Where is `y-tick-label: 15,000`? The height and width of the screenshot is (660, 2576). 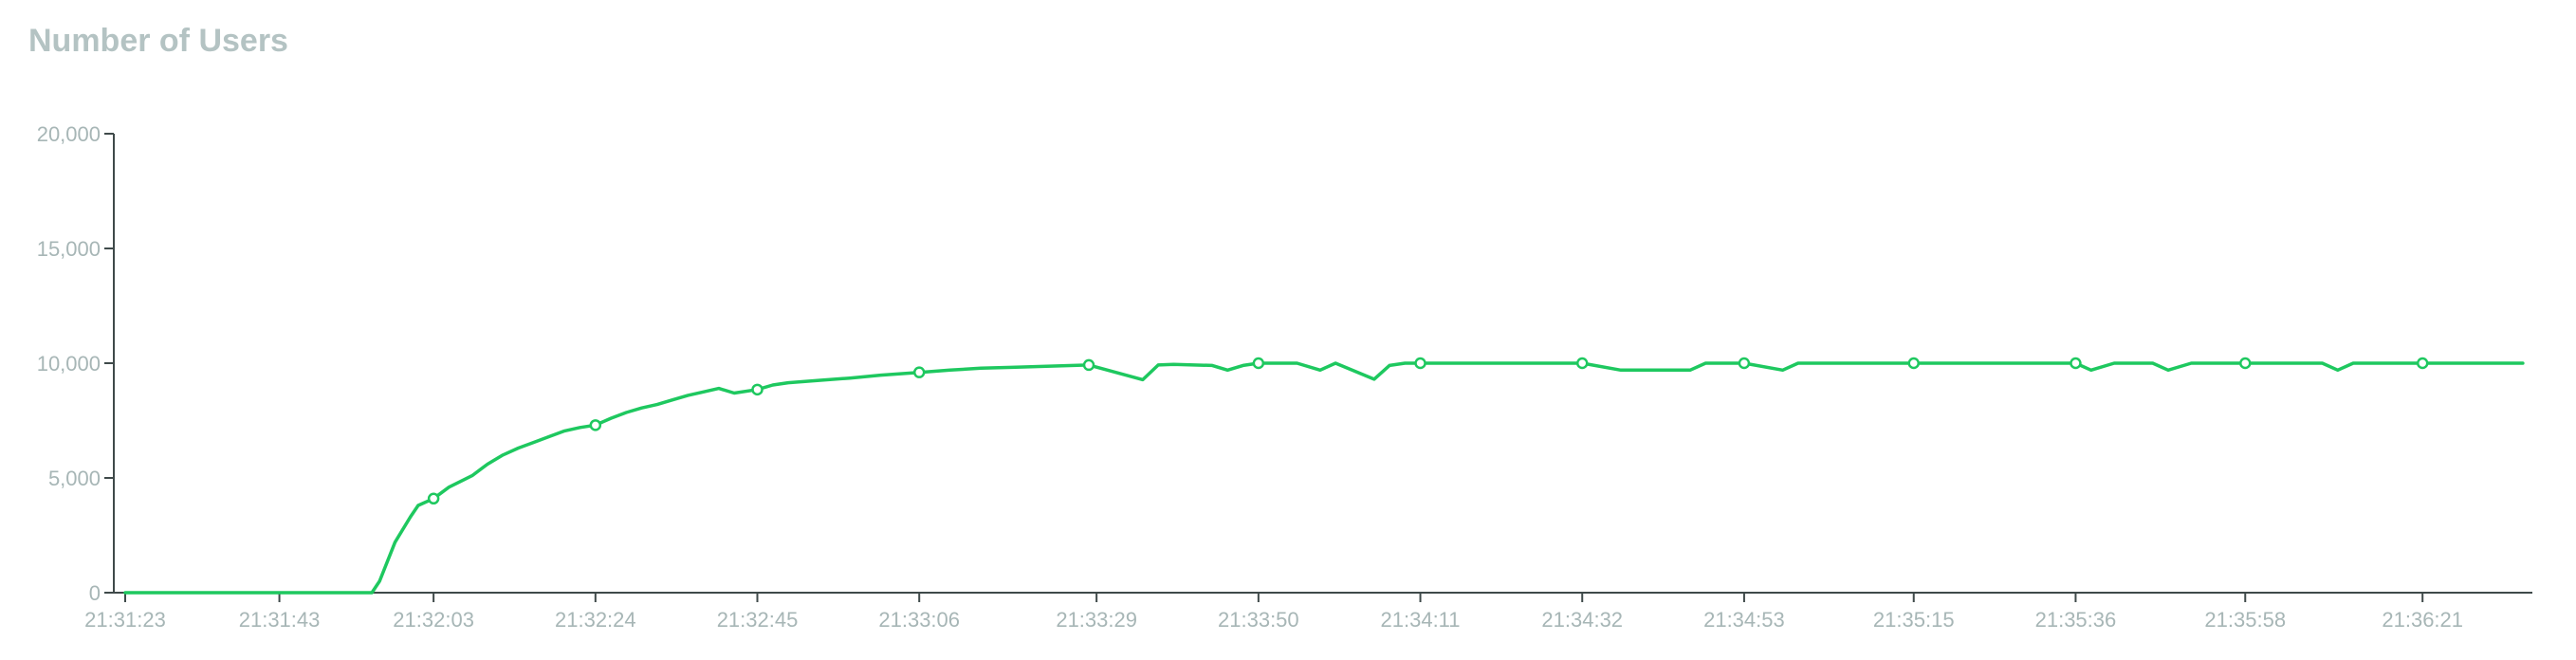
y-tick-label: 15,000 is located at coordinates (69, 249).